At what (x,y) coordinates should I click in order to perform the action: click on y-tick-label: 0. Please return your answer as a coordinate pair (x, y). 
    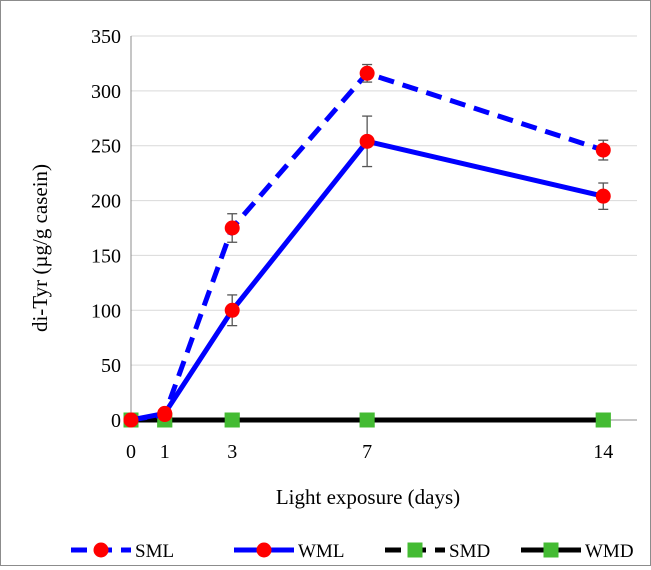
    Looking at the image, I should click on (116, 421).